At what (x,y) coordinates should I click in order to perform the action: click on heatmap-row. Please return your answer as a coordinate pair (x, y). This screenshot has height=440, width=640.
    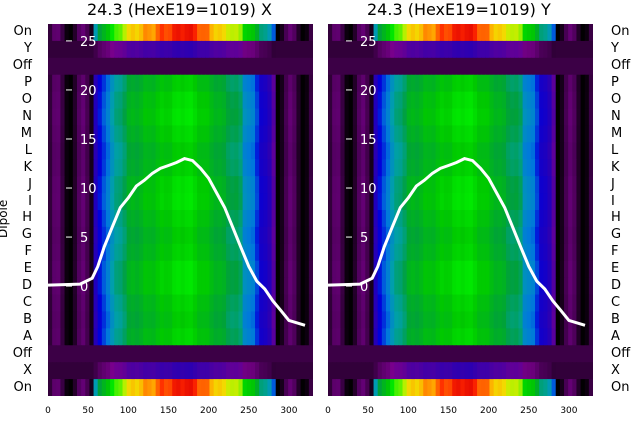
    Looking at the image, I should click on (180, 387).